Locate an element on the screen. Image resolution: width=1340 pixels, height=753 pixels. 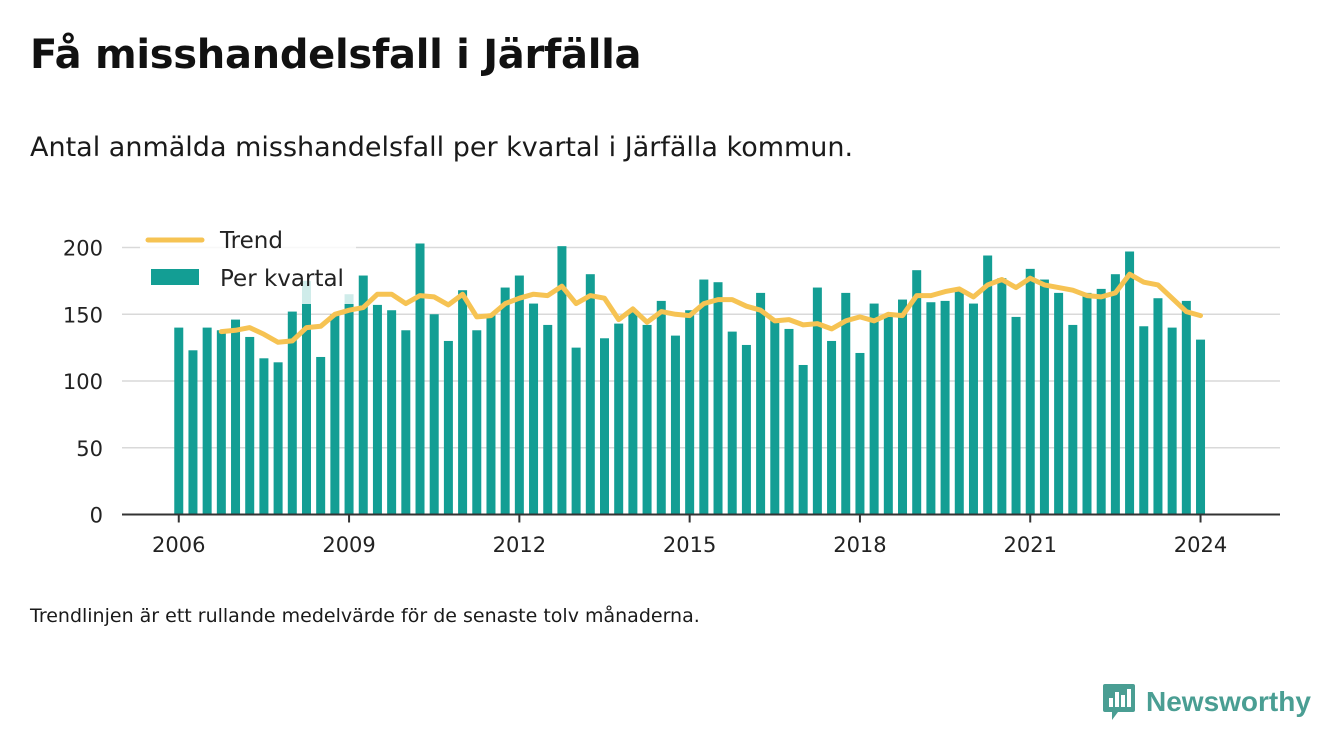
x-tick-label: 2024 is located at coordinates (1200, 545).